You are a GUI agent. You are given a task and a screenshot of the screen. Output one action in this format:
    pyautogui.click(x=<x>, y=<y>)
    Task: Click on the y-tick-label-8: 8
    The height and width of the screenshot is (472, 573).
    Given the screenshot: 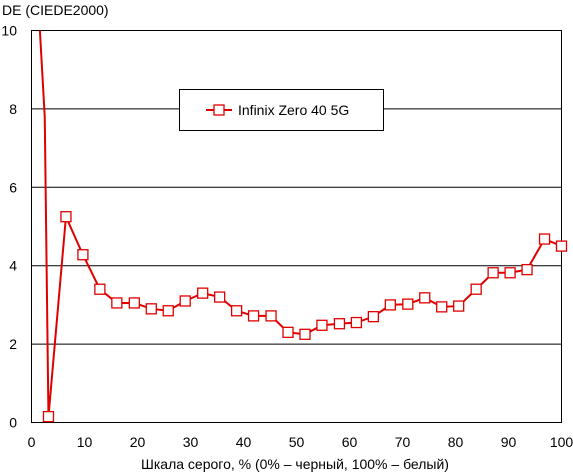 What is the action you would take?
    pyautogui.click(x=13, y=109)
    